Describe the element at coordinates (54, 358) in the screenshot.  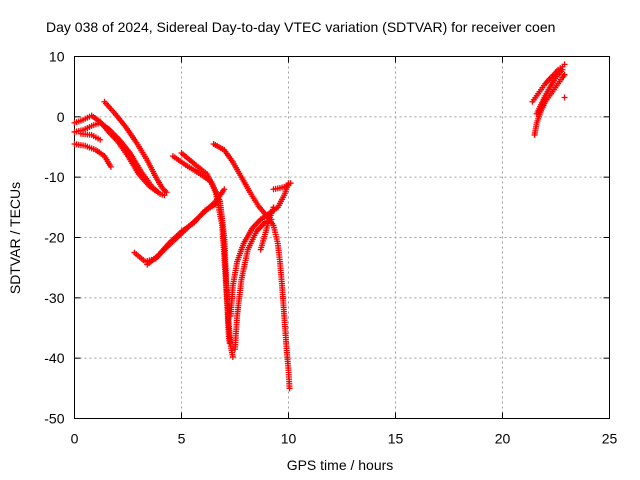
I see `y-tick-label: -40` at that location.